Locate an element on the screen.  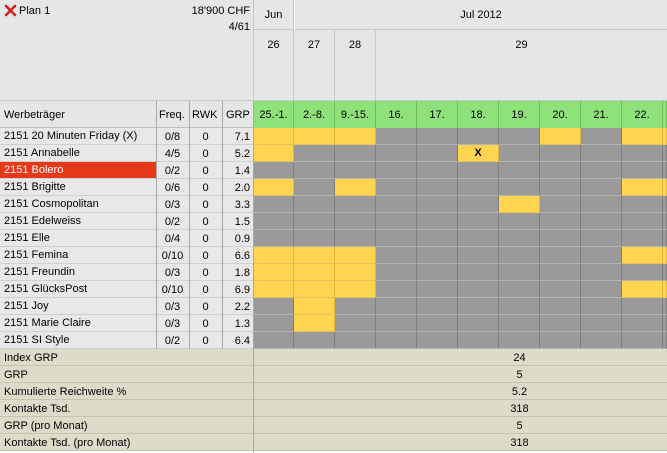
column-werbetraeger: Werbeträger is located at coordinates (34, 114).